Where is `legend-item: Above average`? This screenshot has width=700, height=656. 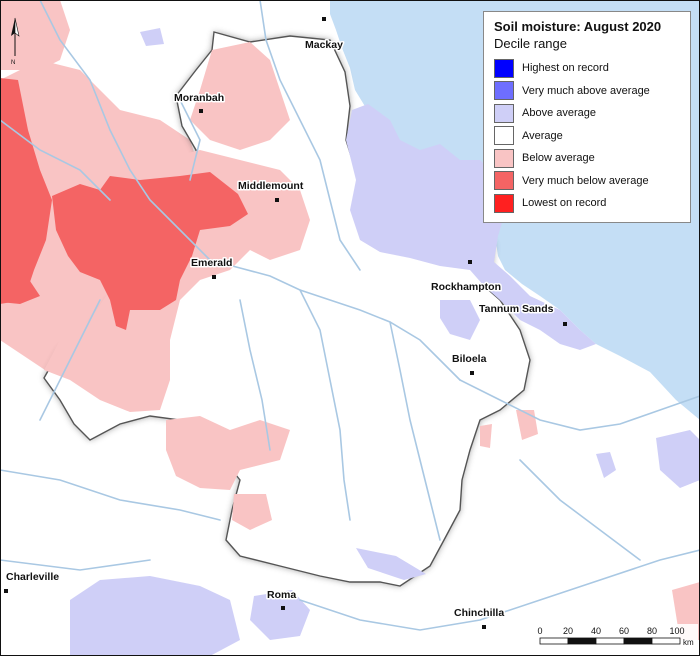 legend-item: Above average is located at coordinates (588, 113).